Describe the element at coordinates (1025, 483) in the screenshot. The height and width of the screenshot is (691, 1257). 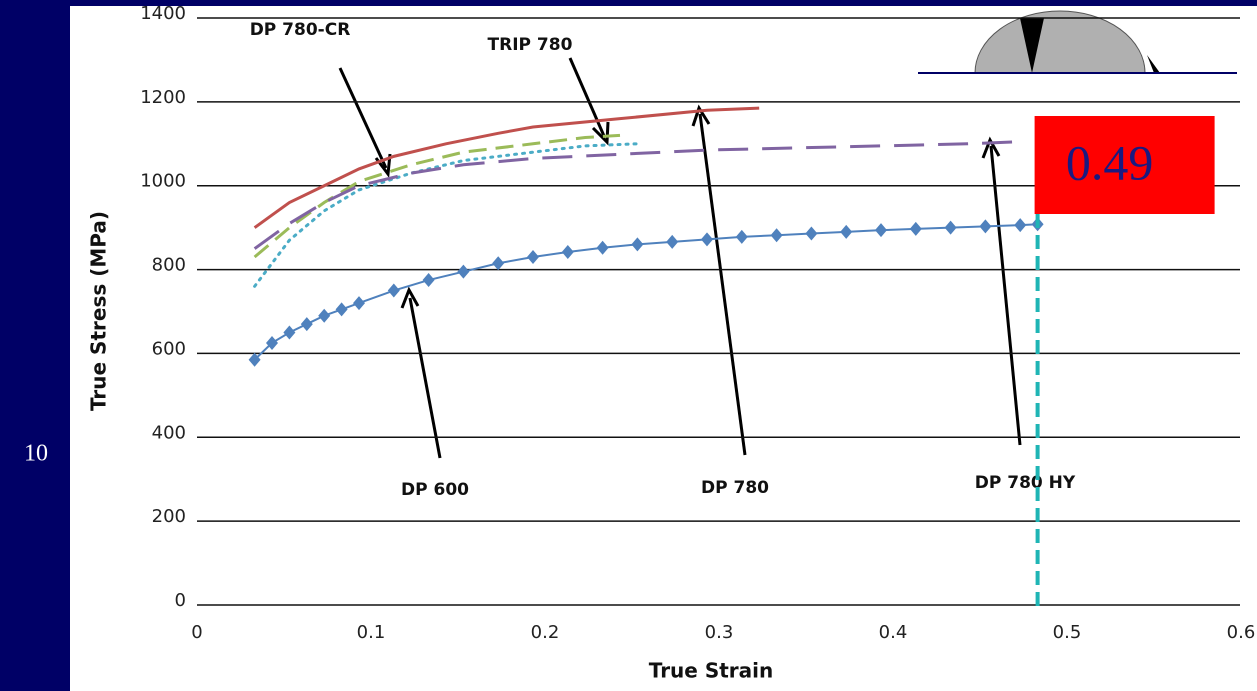
I see `series-annotation: DP 780 HY` at that location.